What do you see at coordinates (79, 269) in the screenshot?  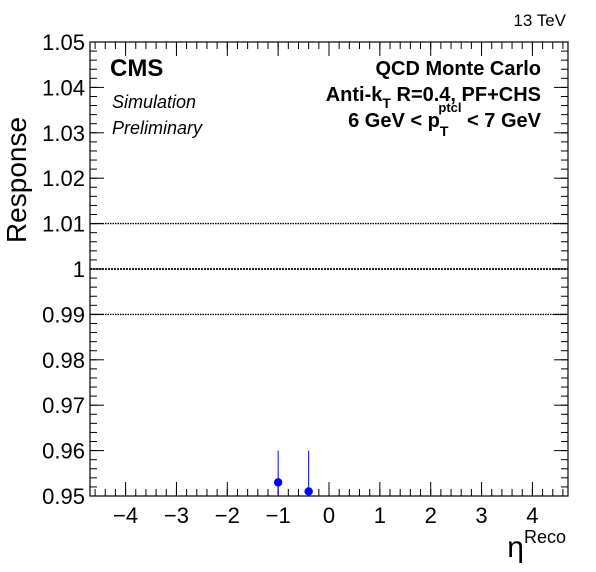 I see `y-tick-label: 1` at bounding box center [79, 269].